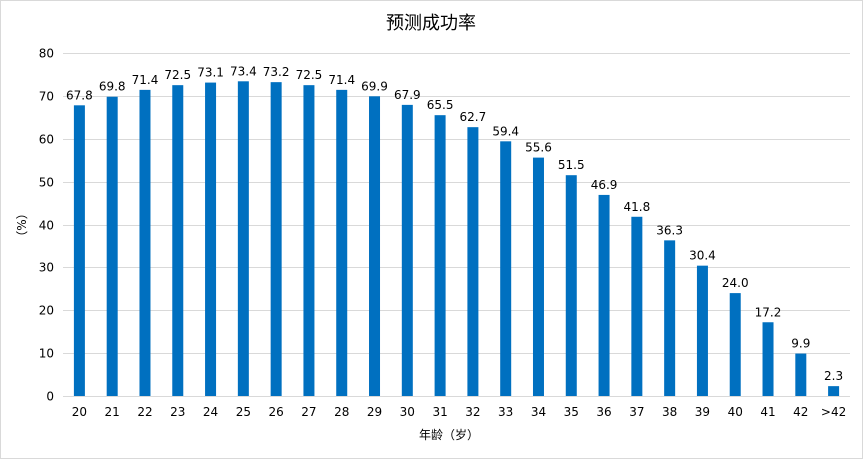 The width and height of the screenshot is (863, 459). What do you see at coordinates (407, 95) in the screenshot?
I see `data-label: 67.9` at bounding box center [407, 95].